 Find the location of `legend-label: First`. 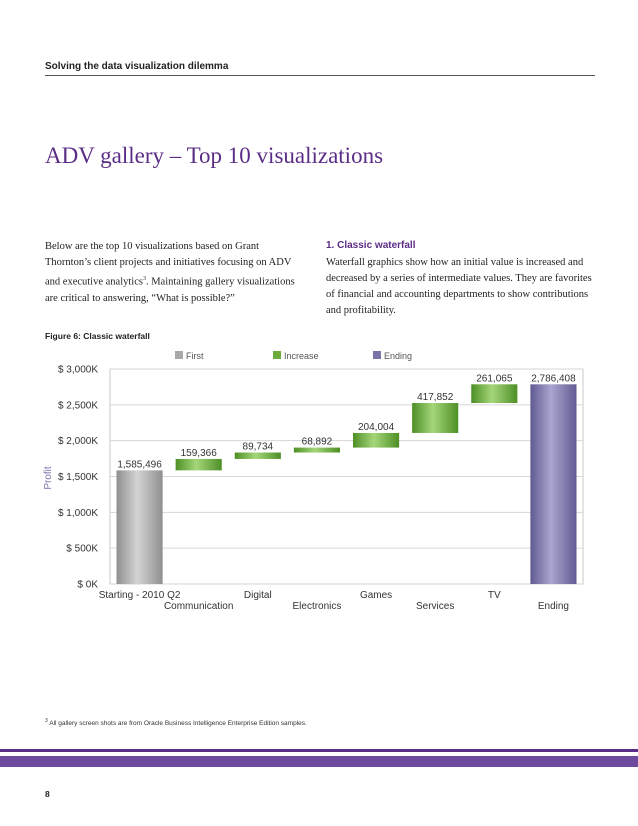

legend-label: First is located at coordinates (195, 356).